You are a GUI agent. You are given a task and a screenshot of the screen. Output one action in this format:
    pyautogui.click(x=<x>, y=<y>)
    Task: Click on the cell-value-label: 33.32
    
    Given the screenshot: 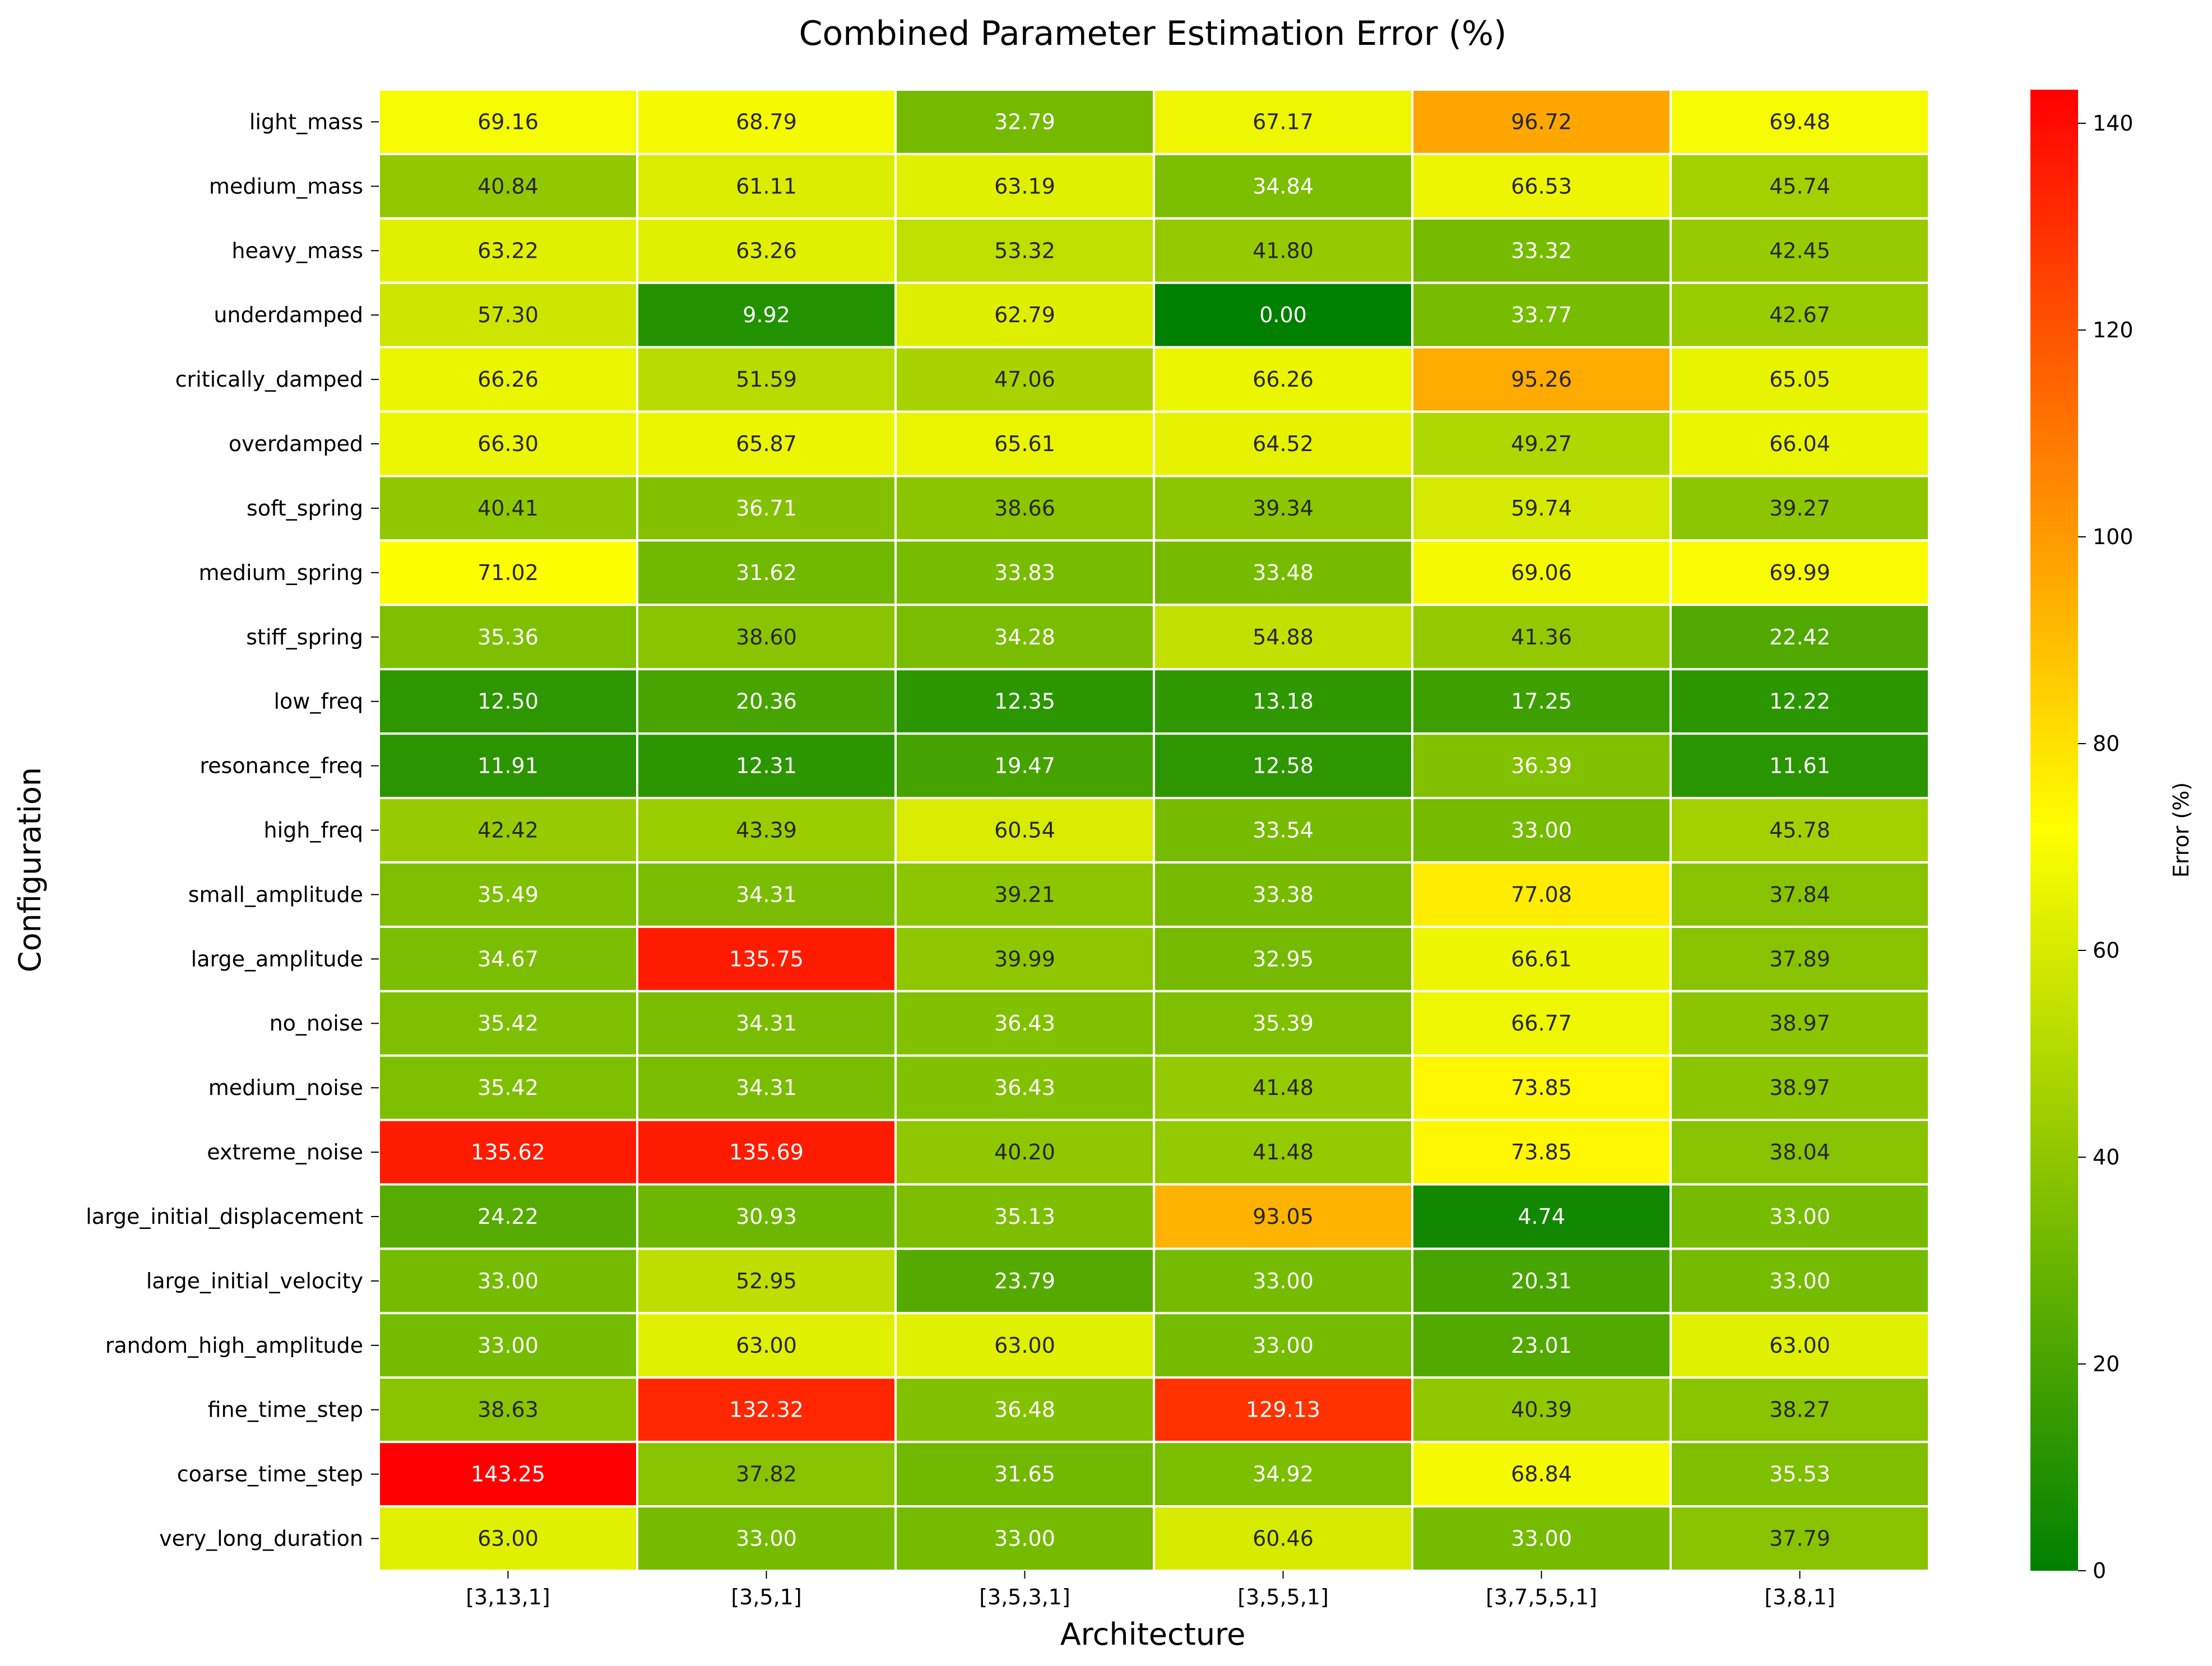 What is the action you would take?
    pyautogui.click(x=1542, y=250)
    